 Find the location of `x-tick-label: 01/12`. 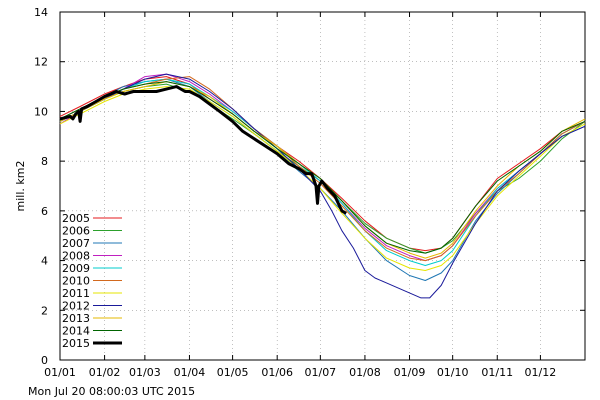

x-tick-label: 01/12 is located at coordinates (541, 372).